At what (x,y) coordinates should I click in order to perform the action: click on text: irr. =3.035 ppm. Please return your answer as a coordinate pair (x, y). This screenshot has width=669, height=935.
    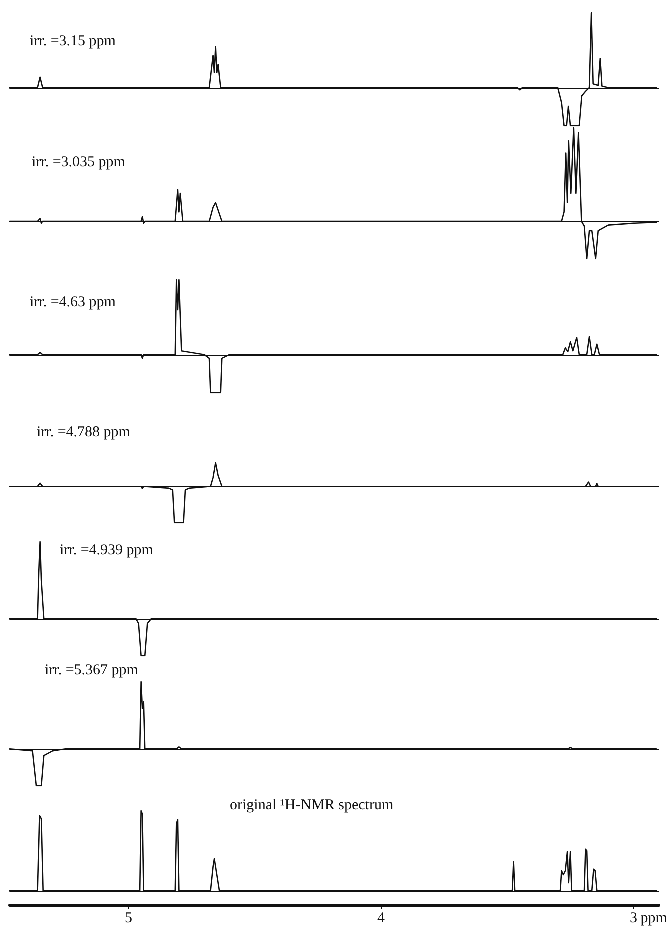
    Looking at the image, I should click on (79, 162).